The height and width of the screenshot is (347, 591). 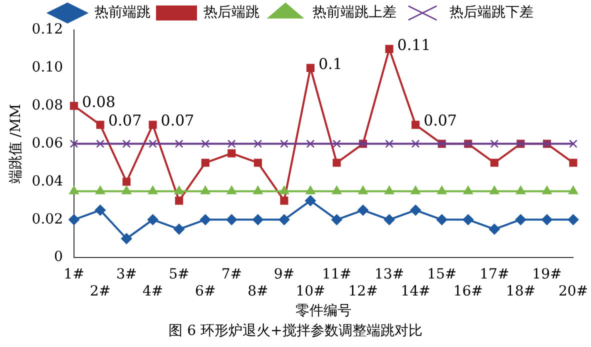 I want to click on y-tick-label: 0, so click(x=58, y=257).